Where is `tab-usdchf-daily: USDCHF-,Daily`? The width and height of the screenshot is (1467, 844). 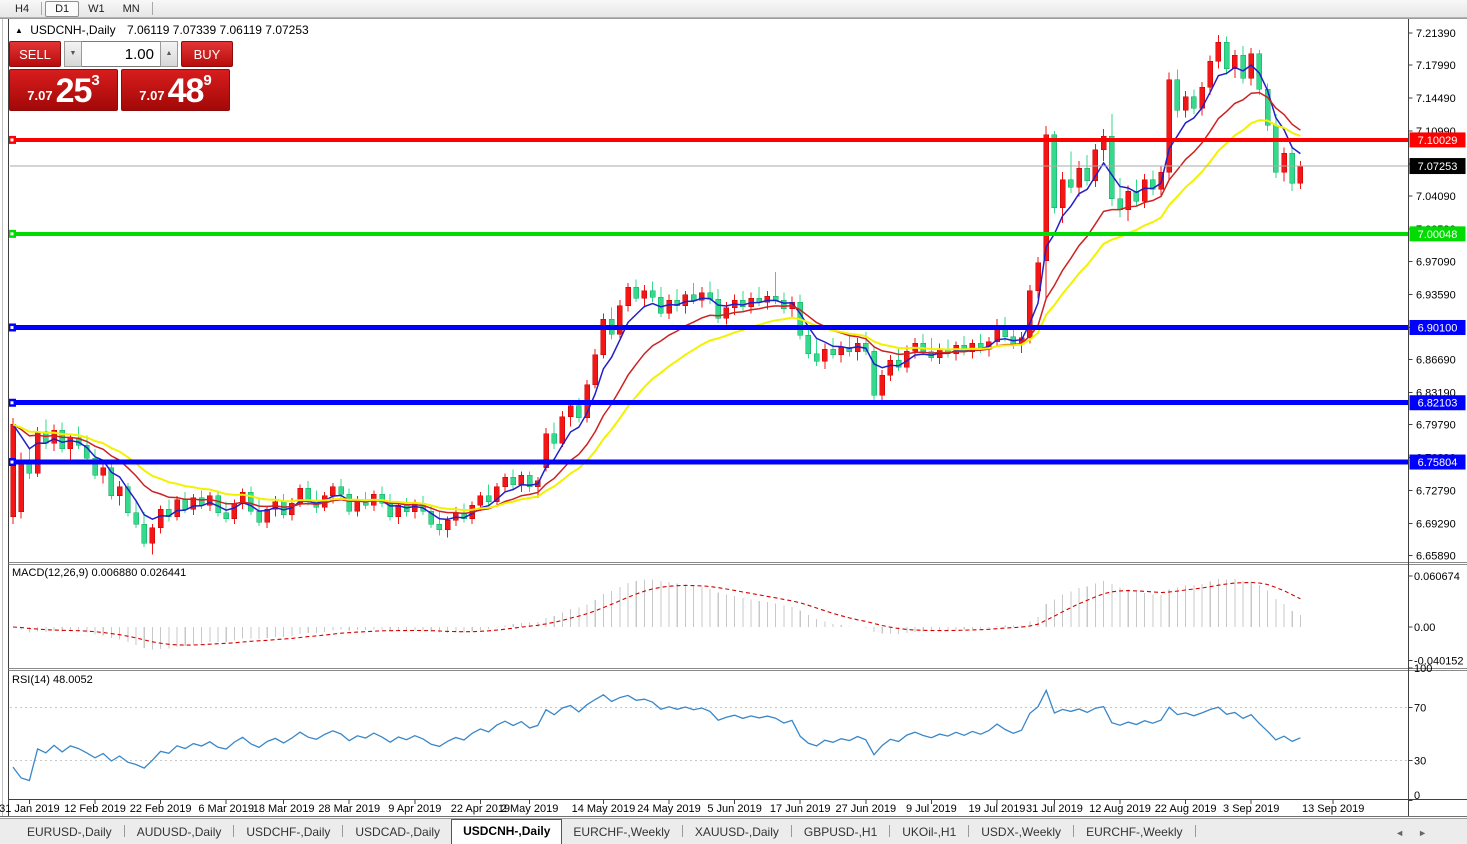
tab-usdchf-daily: USDCHF-,Daily is located at coordinates (288, 832).